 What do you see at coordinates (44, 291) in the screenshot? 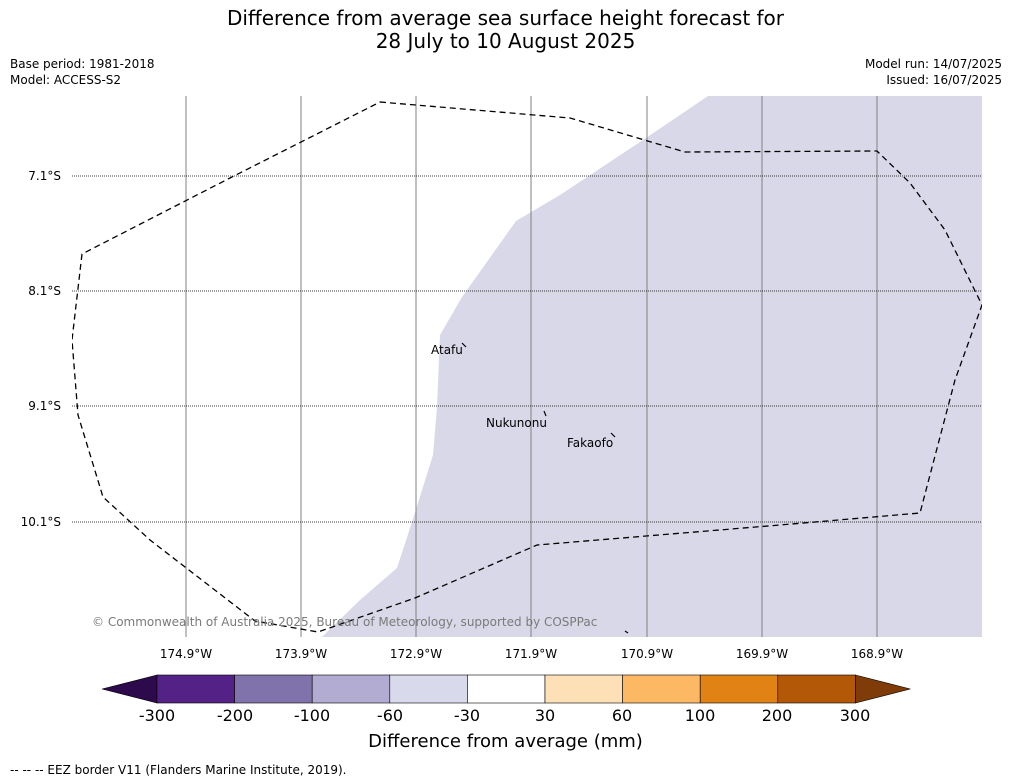
I see `lat-label-8-1: 8.1°S` at bounding box center [44, 291].